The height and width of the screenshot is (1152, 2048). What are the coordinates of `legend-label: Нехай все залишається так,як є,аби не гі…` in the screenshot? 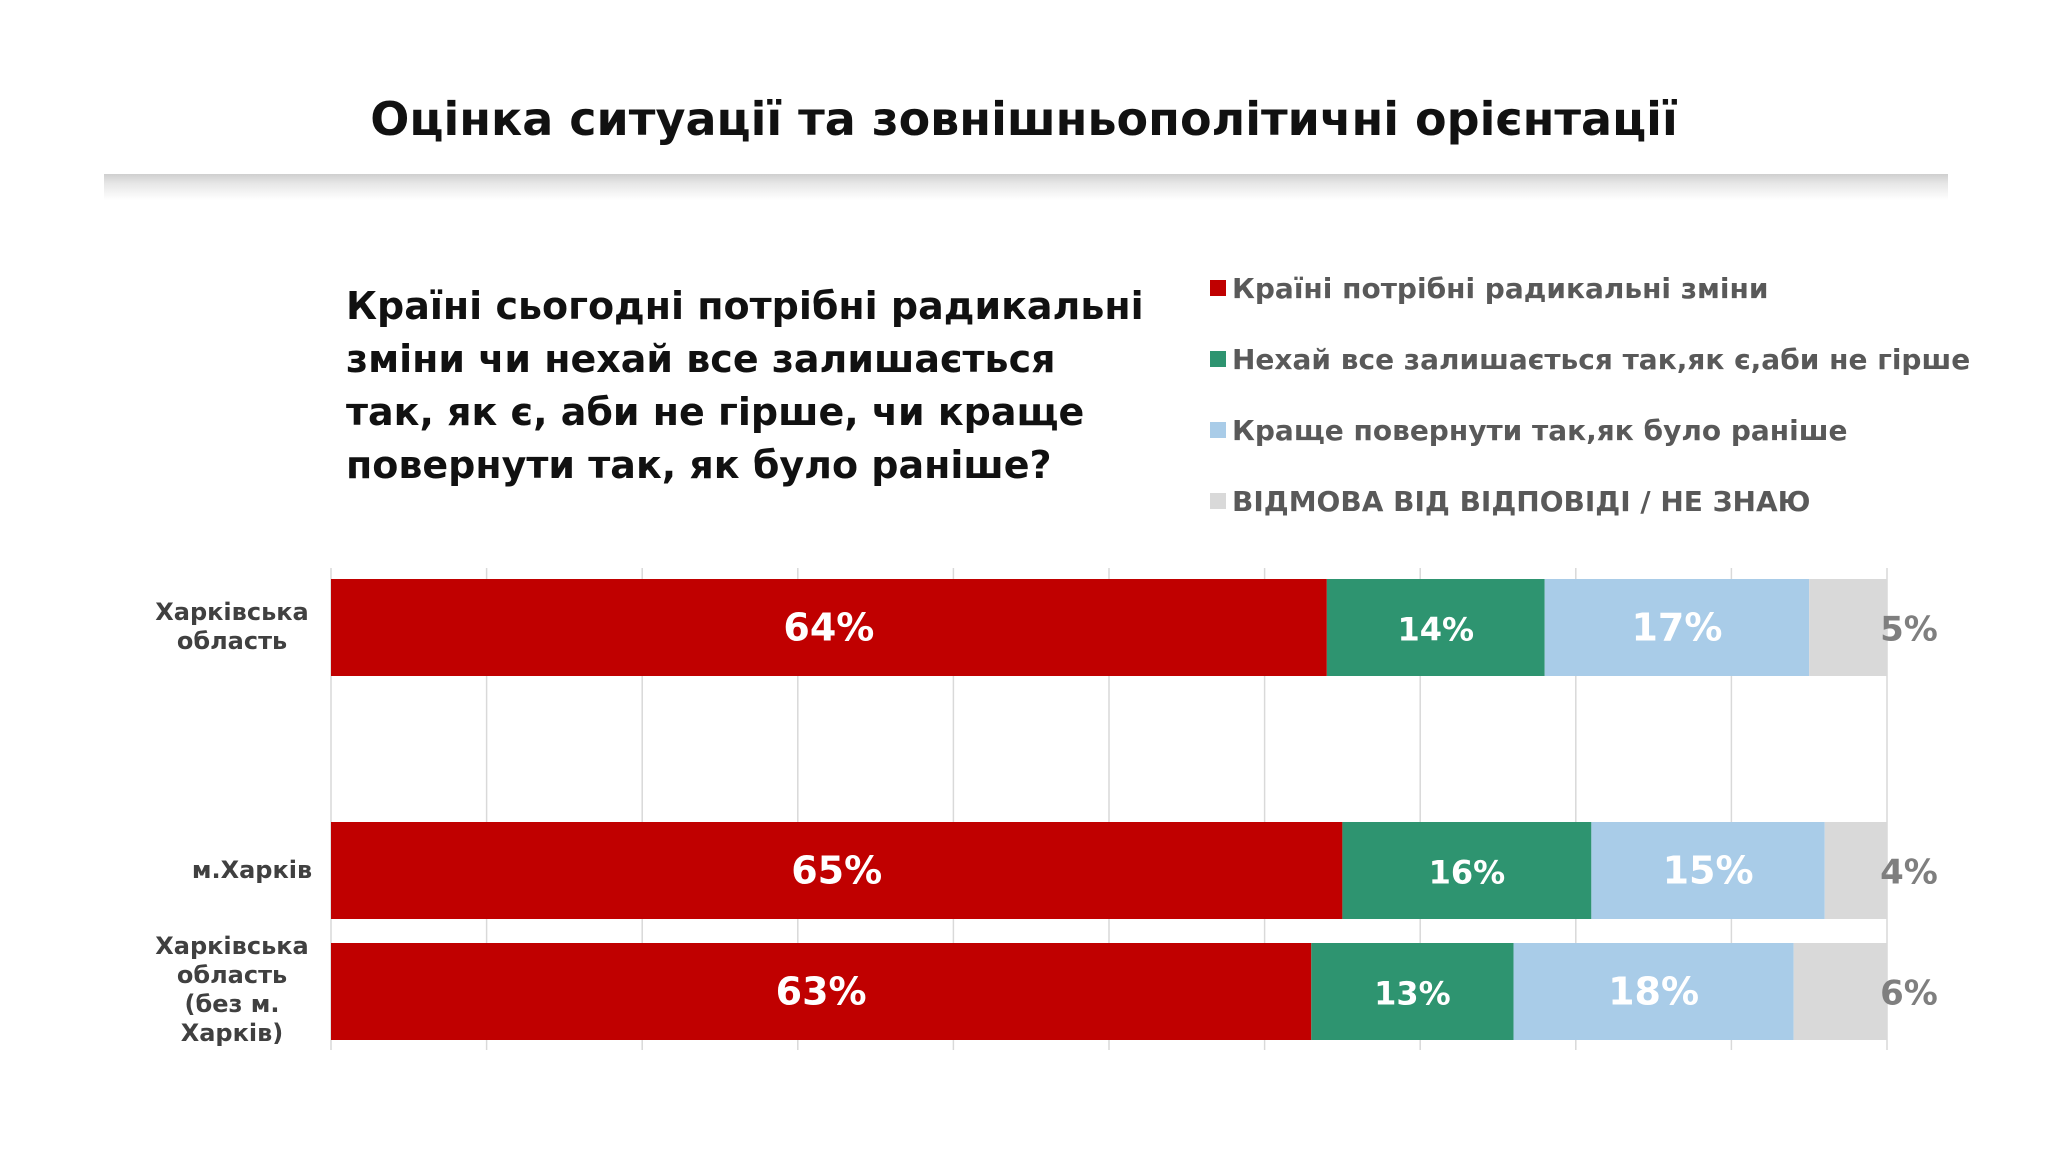 It's located at (1601, 359).